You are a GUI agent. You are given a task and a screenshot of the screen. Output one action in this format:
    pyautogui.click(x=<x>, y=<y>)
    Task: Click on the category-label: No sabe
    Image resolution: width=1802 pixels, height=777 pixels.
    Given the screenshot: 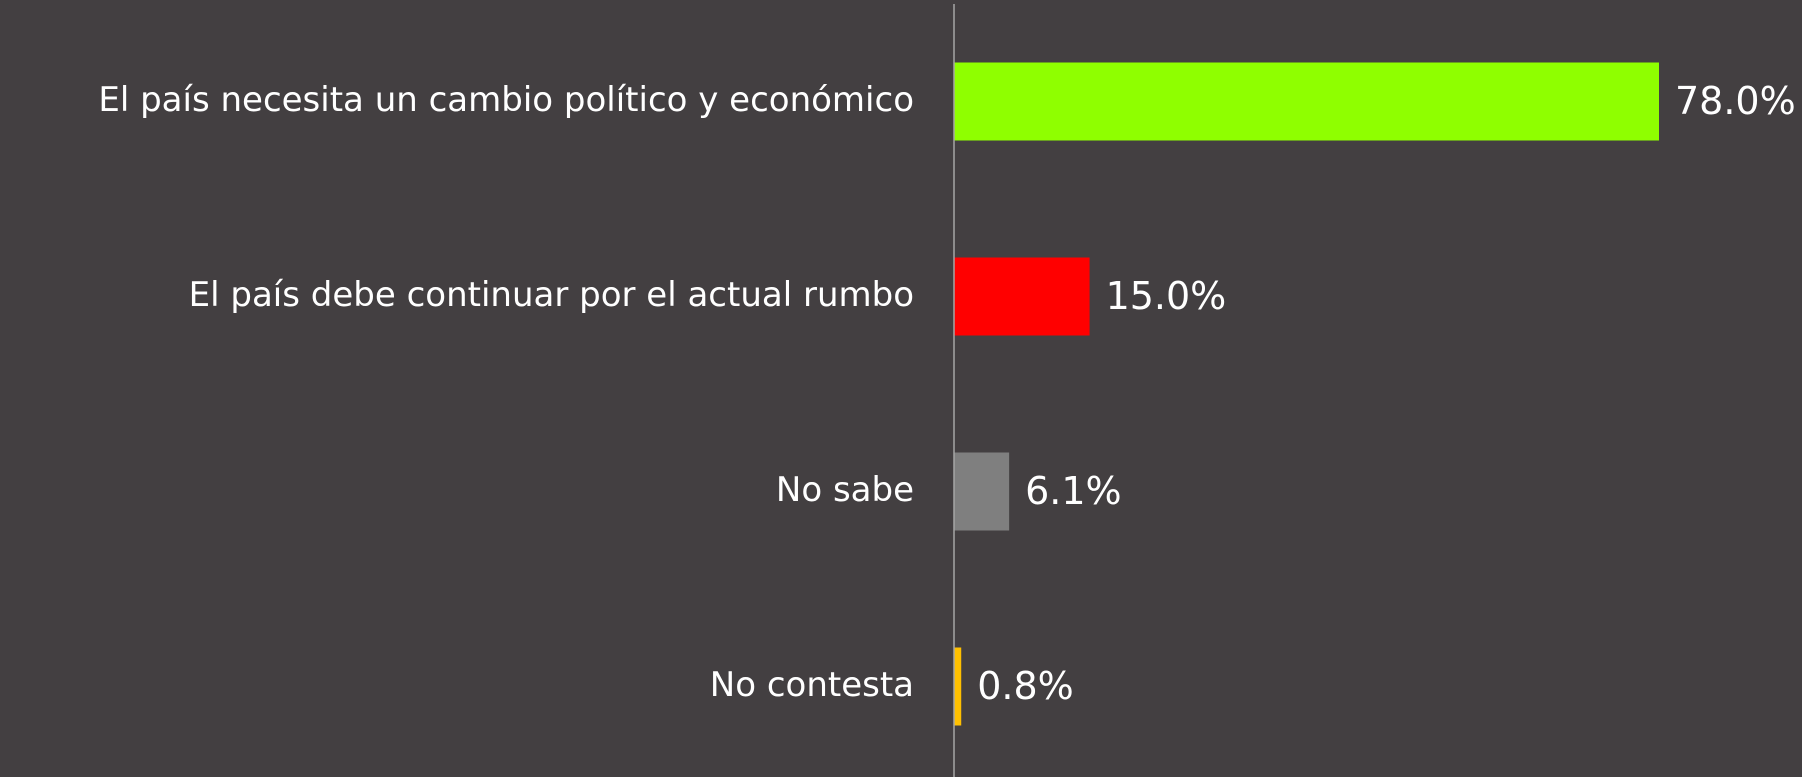 What is the action you would take?
    pyautogui.click(x=845, y=490)
    